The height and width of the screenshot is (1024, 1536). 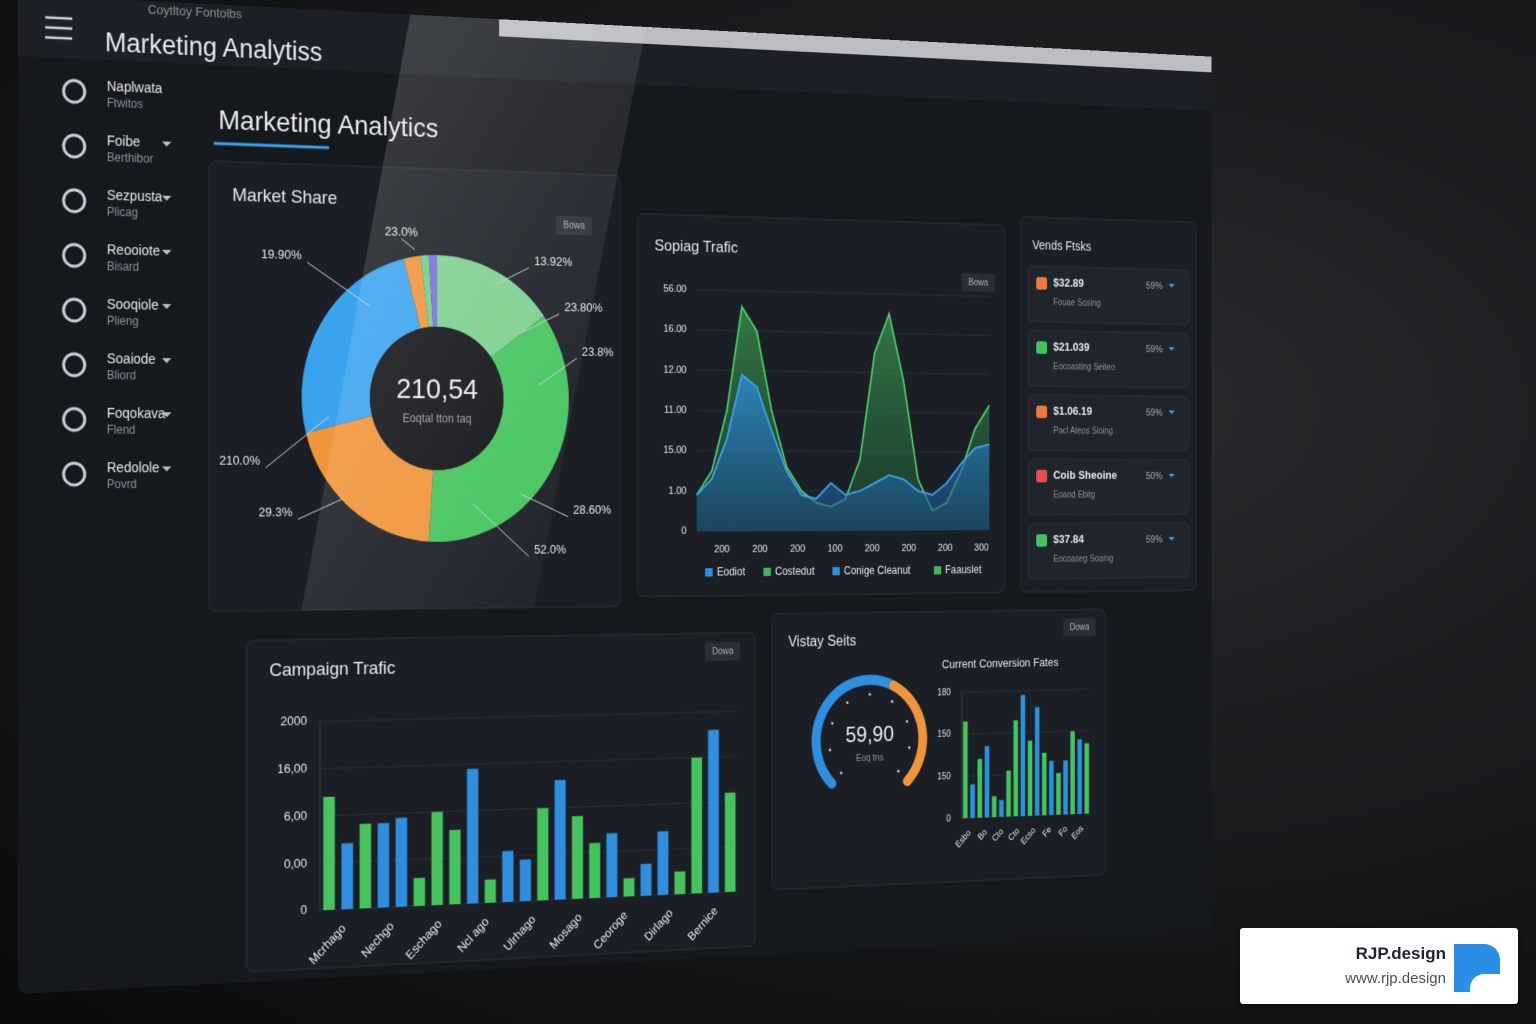 What do you see at coordinates (696, 247) in the screenshot?
I see `panel-title: Sopiag Trafic` at bounding box center [696, 247].